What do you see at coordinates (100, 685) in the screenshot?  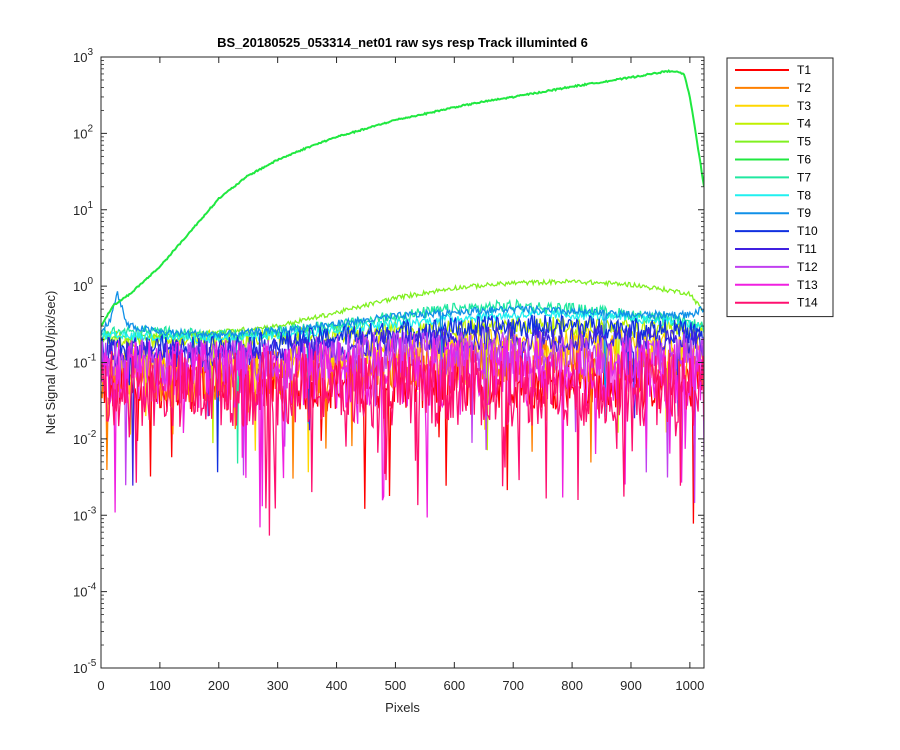 I see `x-tick-label: 0` at bounding box center [100, 685].